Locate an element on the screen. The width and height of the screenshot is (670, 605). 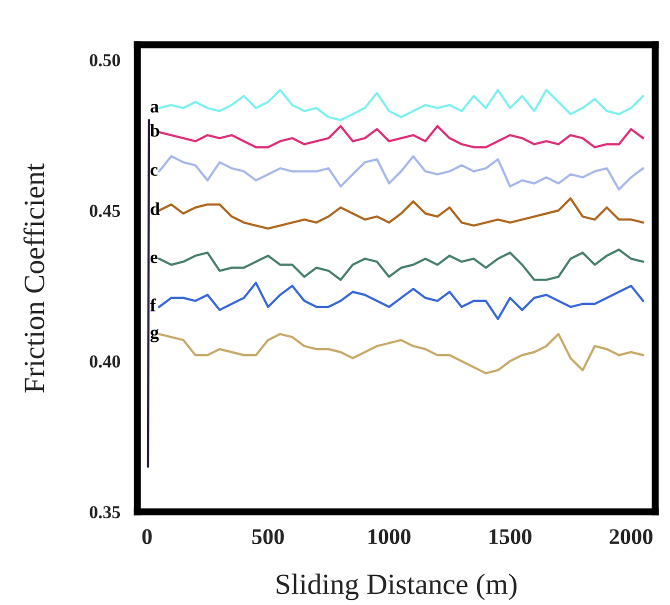
series-label: f is located at coordinates (153, 305).